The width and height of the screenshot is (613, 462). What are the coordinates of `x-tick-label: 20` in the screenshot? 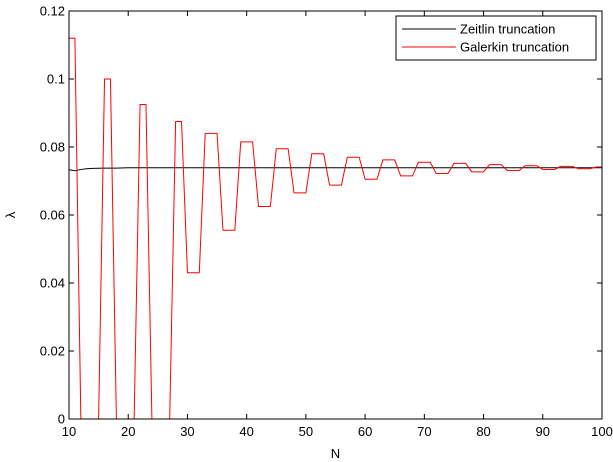 It's located at (128, 431).